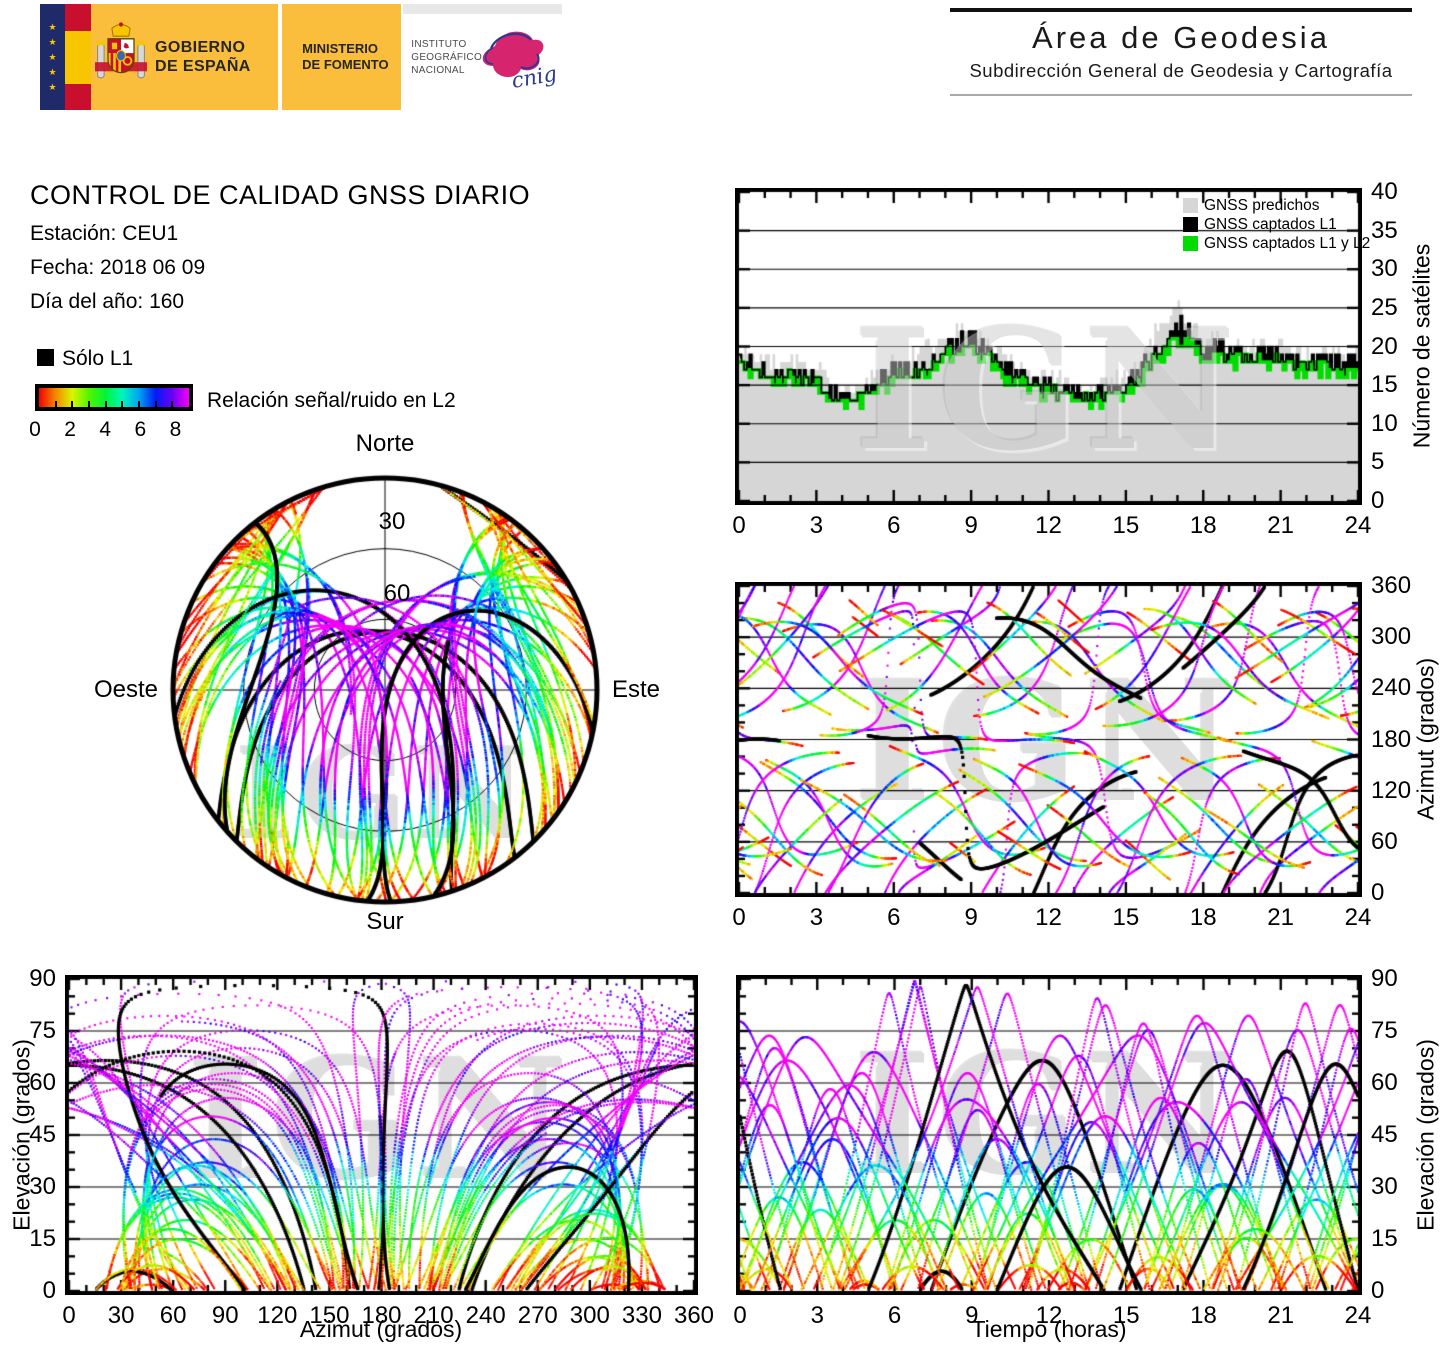  I want to click on tick-label: 25, so click(1384, 307).